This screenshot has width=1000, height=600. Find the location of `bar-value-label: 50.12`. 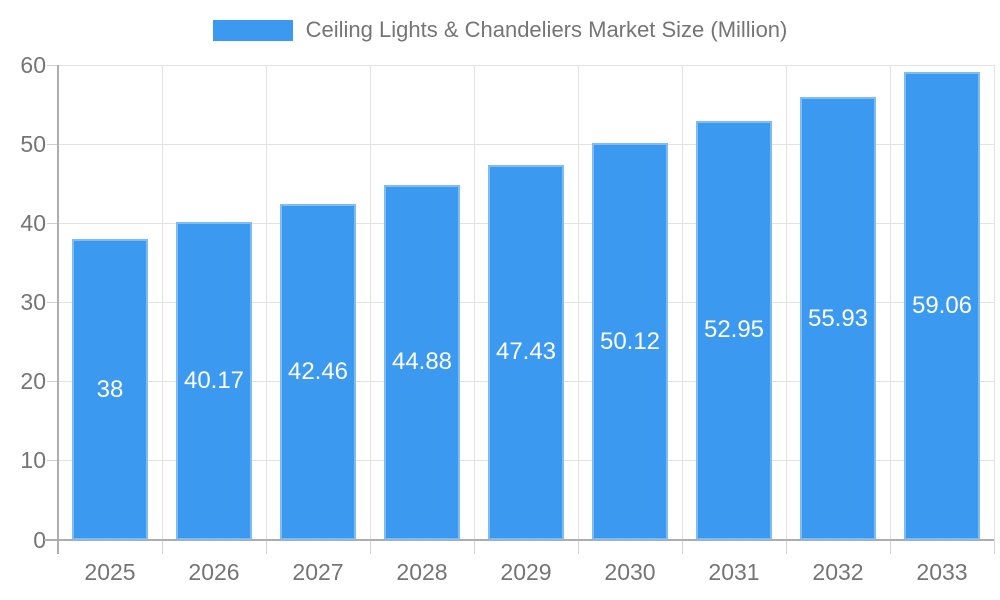

bar-value-label: 50.12 is located at coordinates (630, 341).